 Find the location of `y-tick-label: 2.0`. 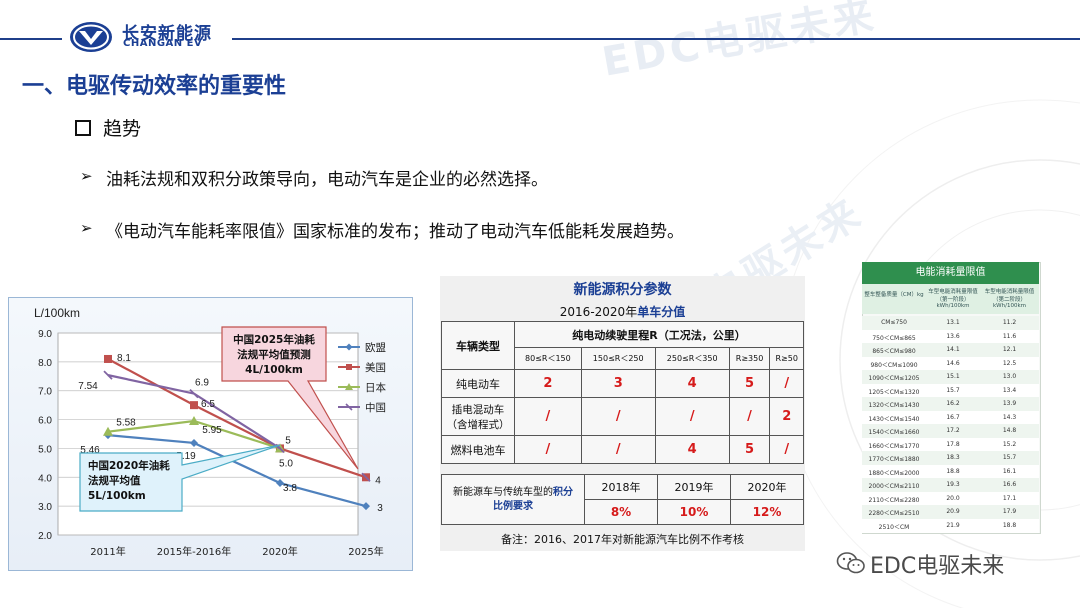

y-tick-label: 2.0 is located at coordinates (45, 536).